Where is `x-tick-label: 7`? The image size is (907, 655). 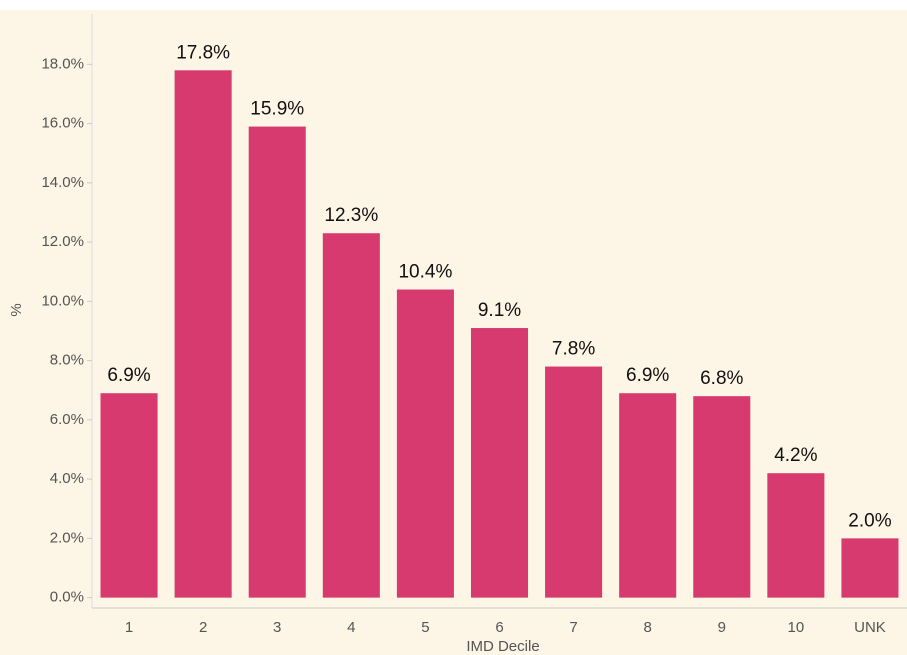
x-tick-label: 7 is located at coordinates (573, 627).